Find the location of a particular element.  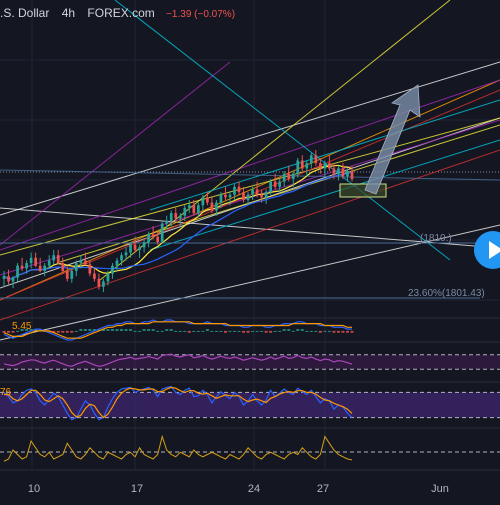

stochastic-pane: 76 is located at coordinates (250, 403).